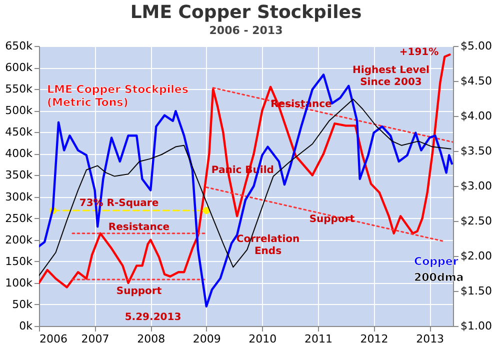 Image resolution: width=500 pixels, height=350 pixels. I want to click on y2-tick-label: $3.00, so click(476, 186).